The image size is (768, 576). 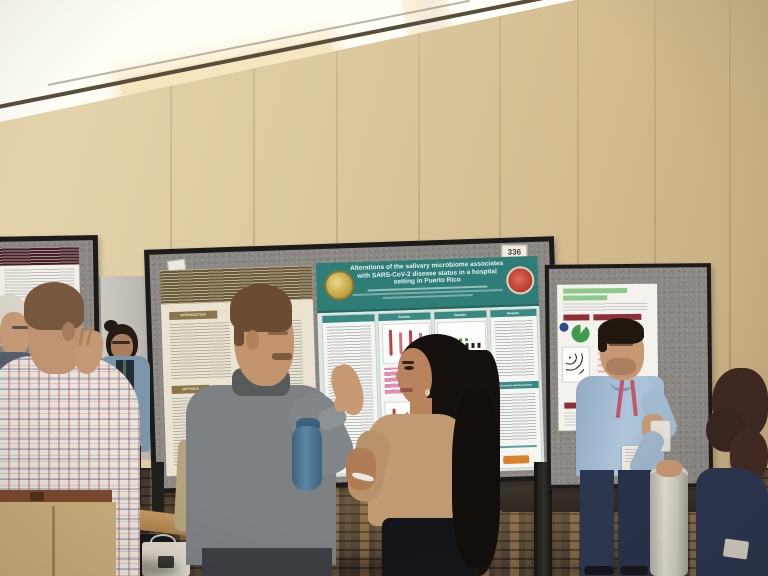 I want to click on clasped-hands, so click(x=361, y=469).